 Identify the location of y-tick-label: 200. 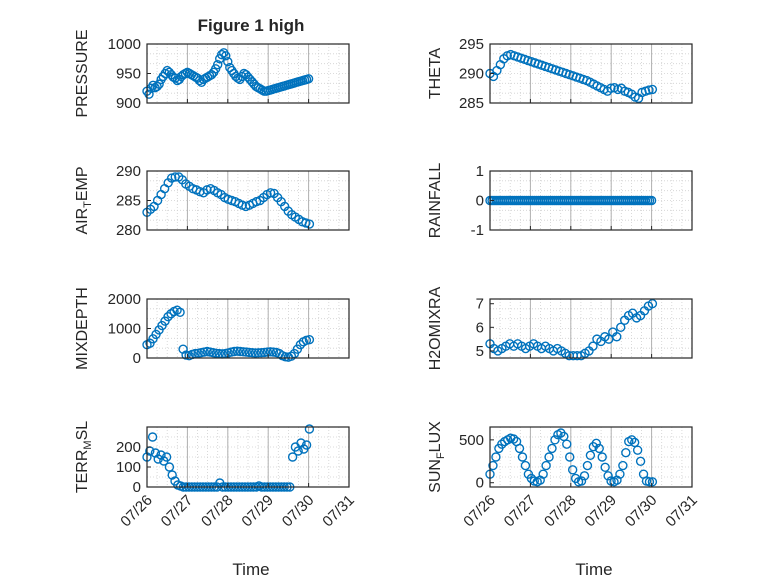
(128, 447).